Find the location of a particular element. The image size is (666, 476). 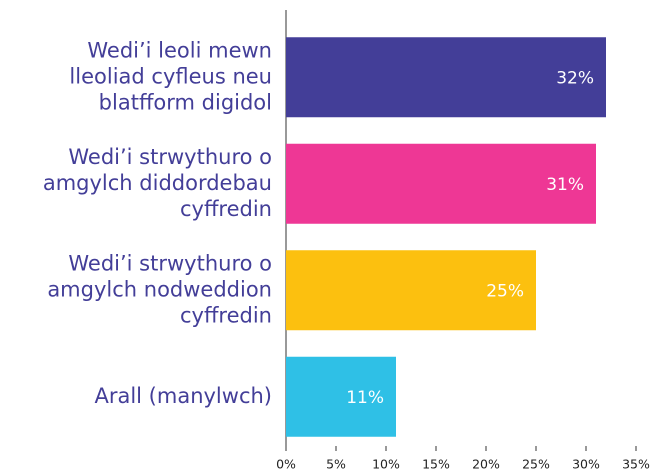

value-label: 32% is located at coordinates (575, 78).